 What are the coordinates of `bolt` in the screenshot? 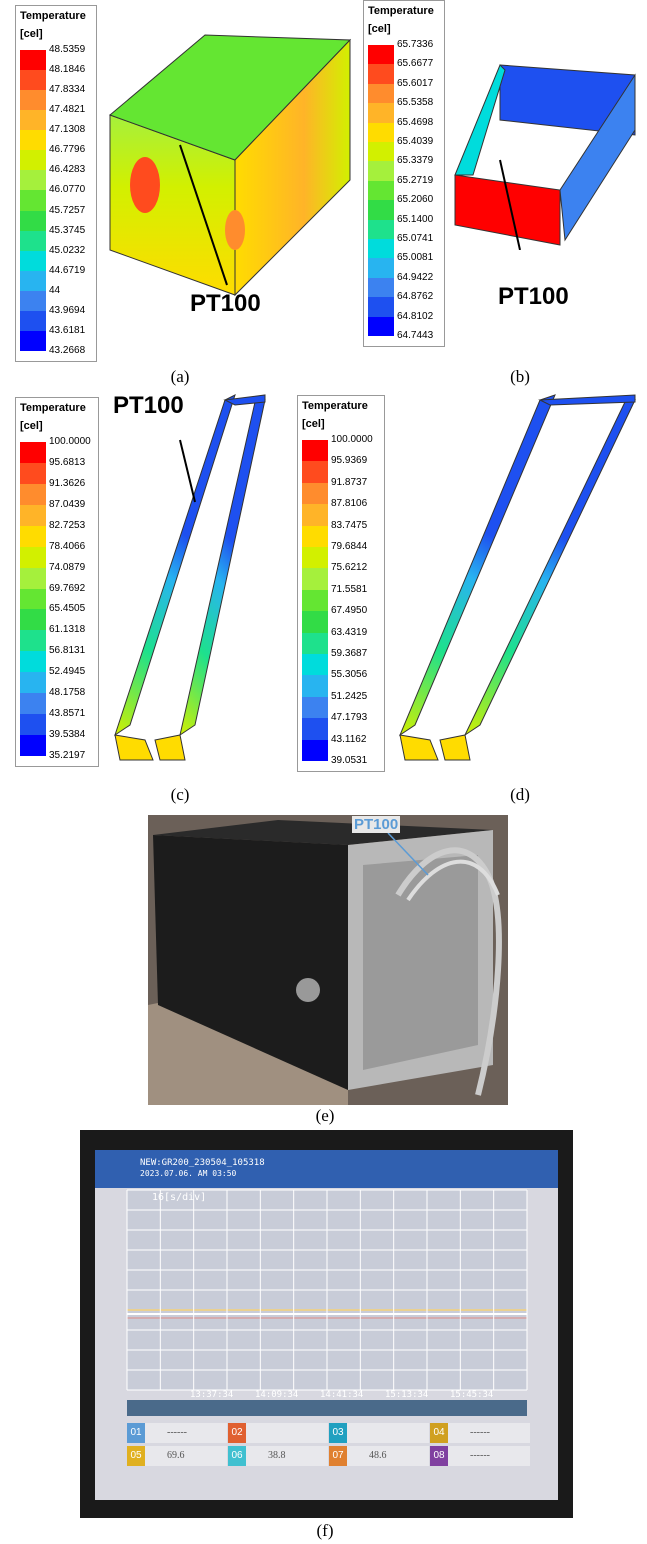 It's located at (308, 990).